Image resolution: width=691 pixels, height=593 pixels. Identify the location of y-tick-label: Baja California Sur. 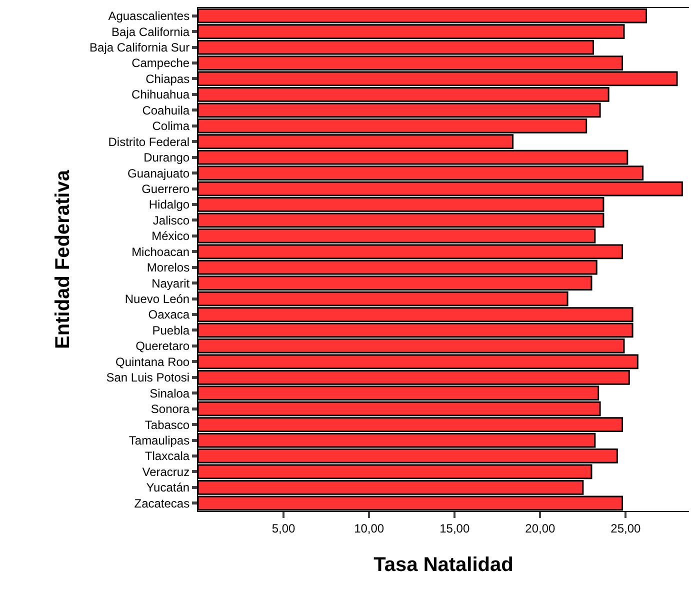
(140, 47).